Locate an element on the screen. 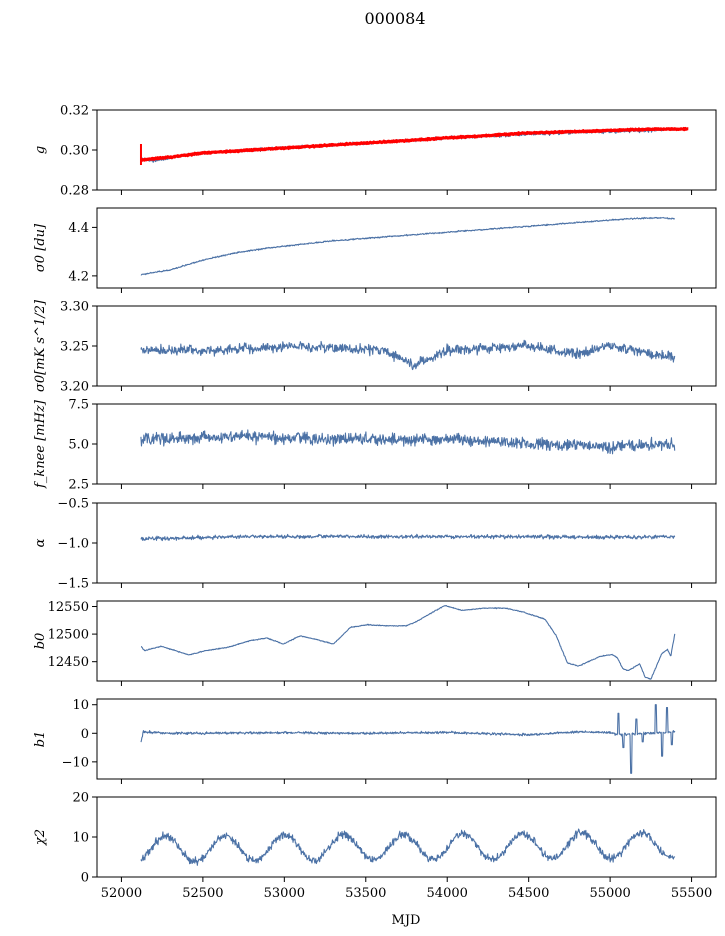  panel-b1: −10 0 10 b1 is located at coordinates (375, 741).